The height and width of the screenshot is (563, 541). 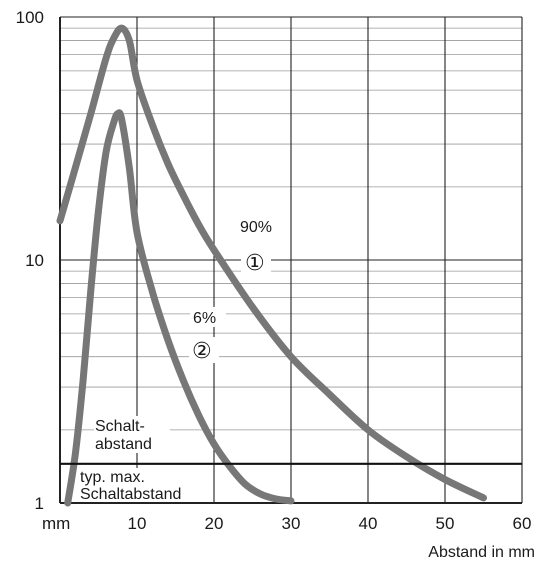 I want to click on series2-marker-bg, so click(x=204, y=350).